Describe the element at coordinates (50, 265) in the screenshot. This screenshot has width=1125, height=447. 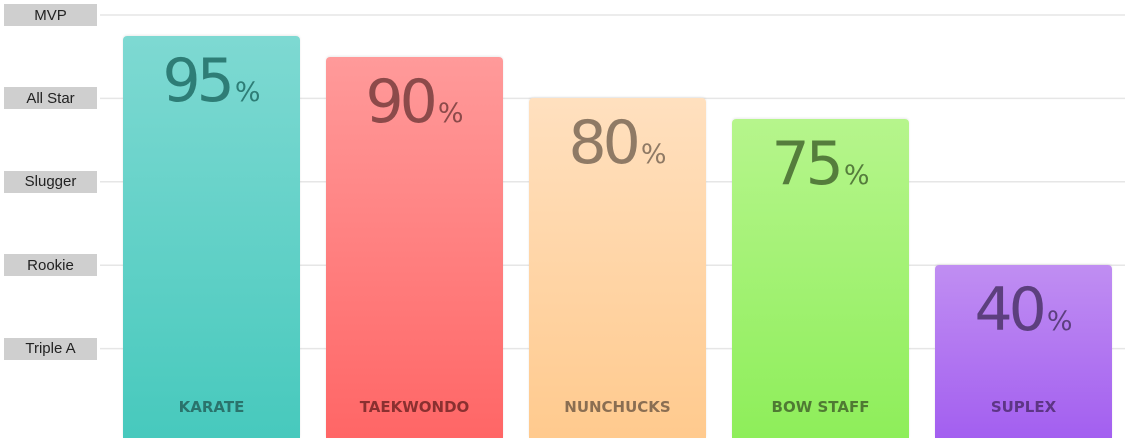
I see `y-level-label: Rookie` at that location.